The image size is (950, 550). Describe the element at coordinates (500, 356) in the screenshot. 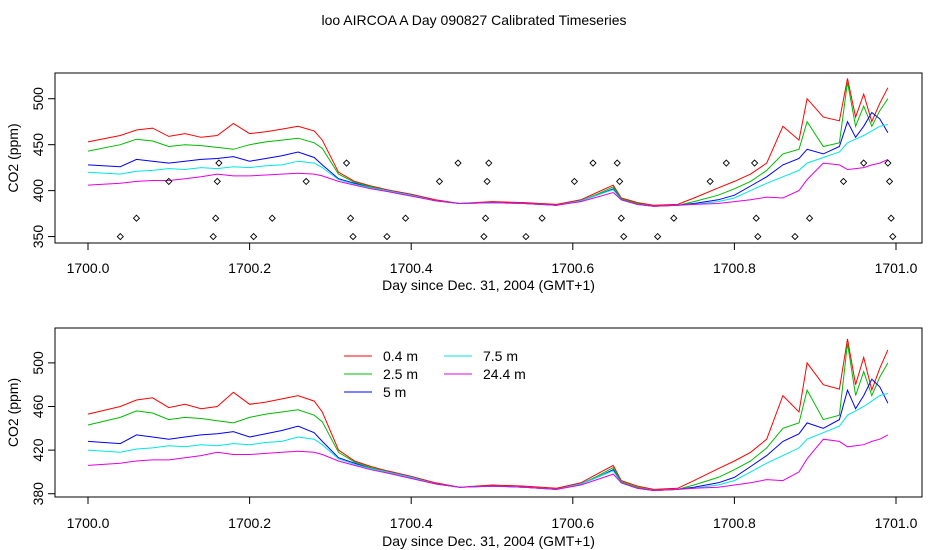

I see `legend-label-7-5-m: 7.5 m` at that location.